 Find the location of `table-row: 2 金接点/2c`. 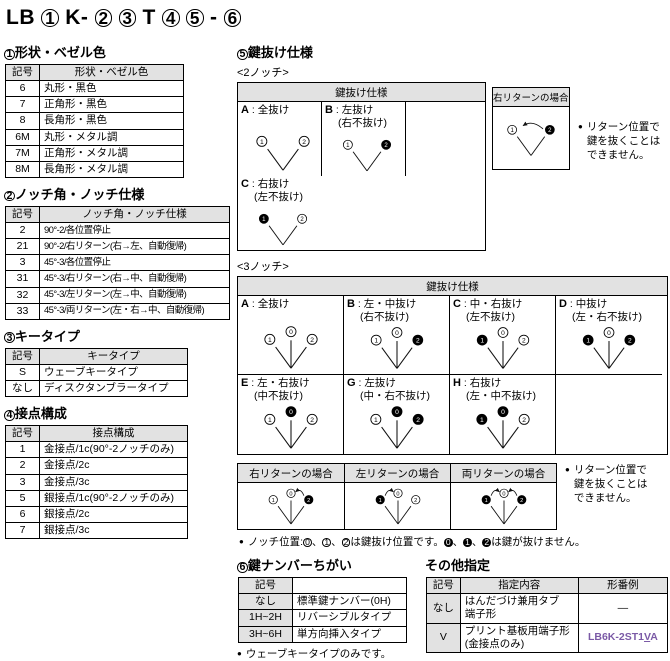

table-row: 2 金接点/2c is located at coordinates (96, 466).